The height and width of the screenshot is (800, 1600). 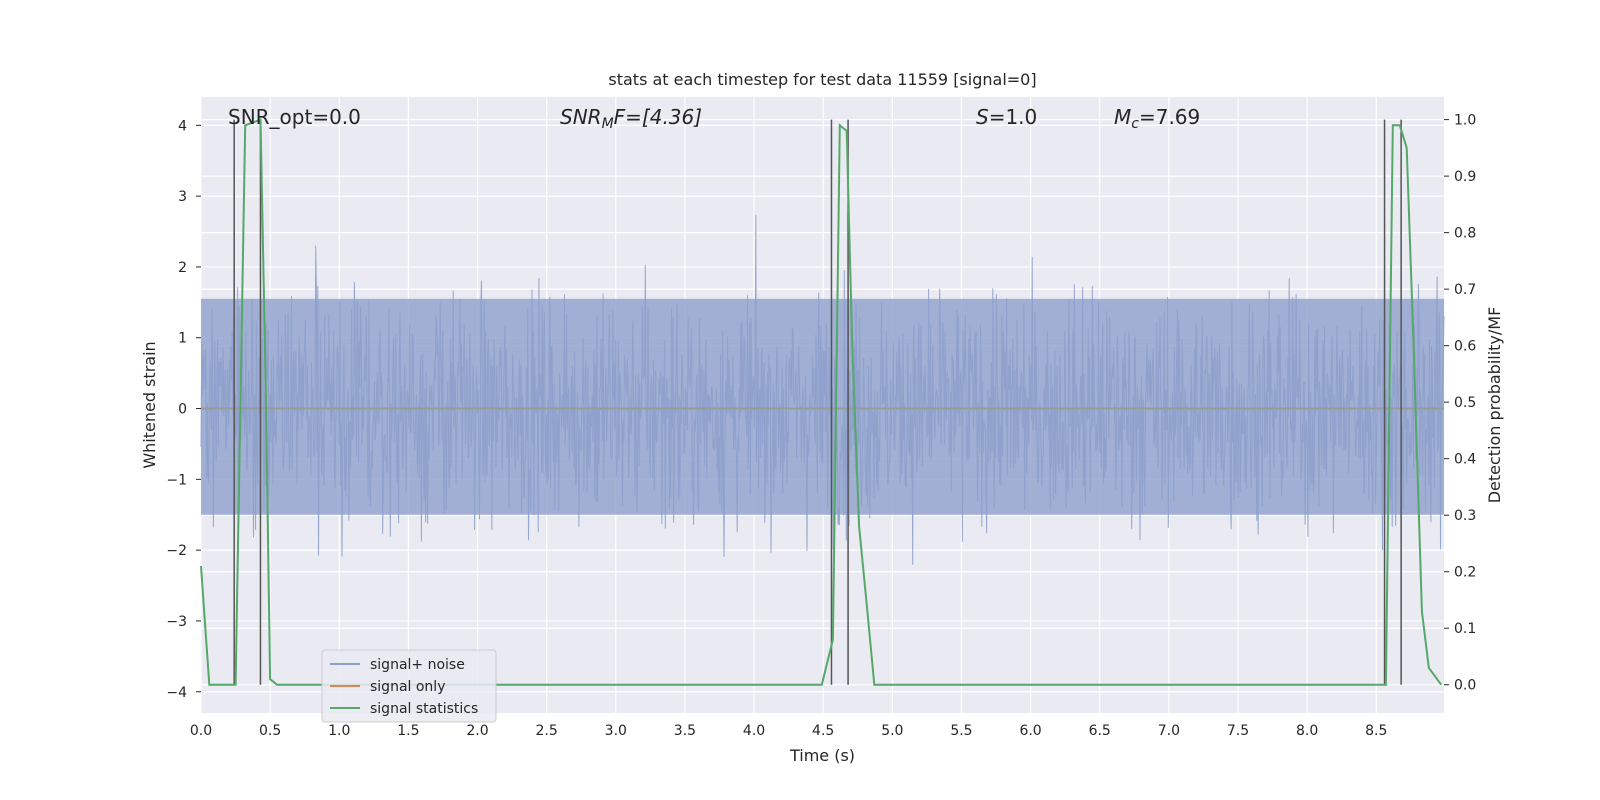 What do you see at coordinates (1376, 731) in the screenshot?
I see `x-tick-label-17: 8.5` at bounding box center [1376, 731].